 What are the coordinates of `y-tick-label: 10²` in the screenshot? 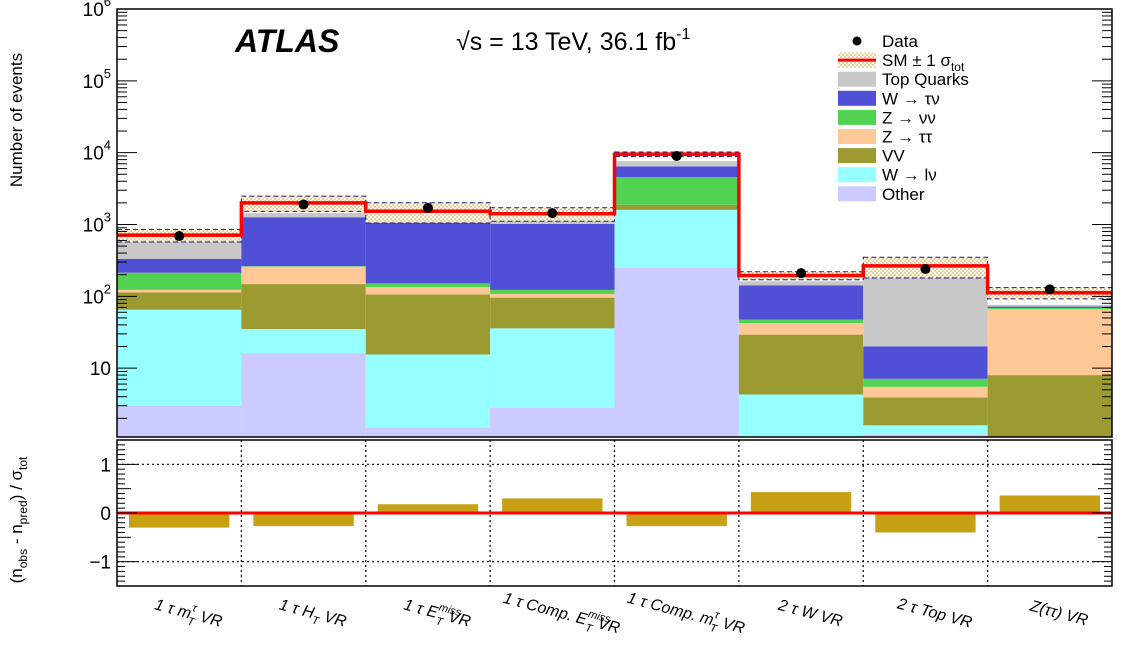 It's located at (97, 294).